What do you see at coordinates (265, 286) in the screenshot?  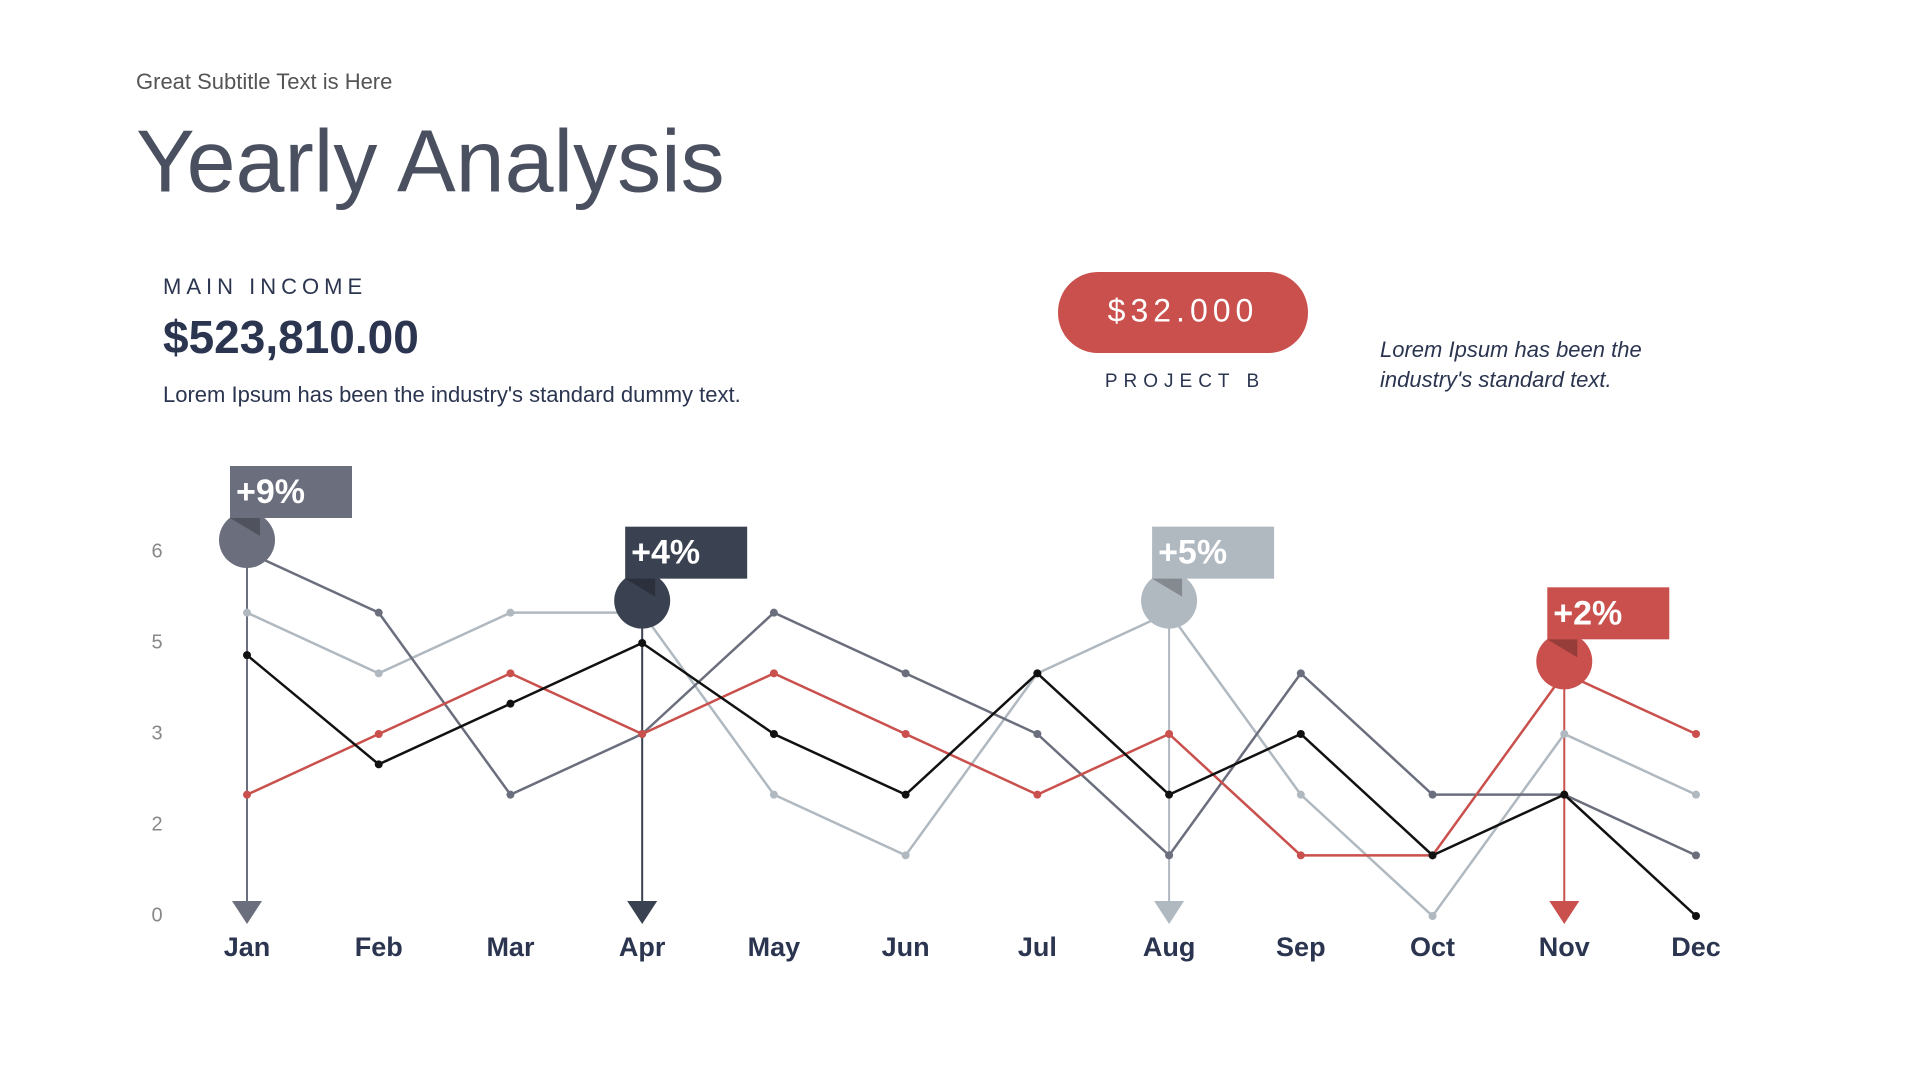 I see `kpi-label: MAIN INCOME` at bounding box center [265, 286].